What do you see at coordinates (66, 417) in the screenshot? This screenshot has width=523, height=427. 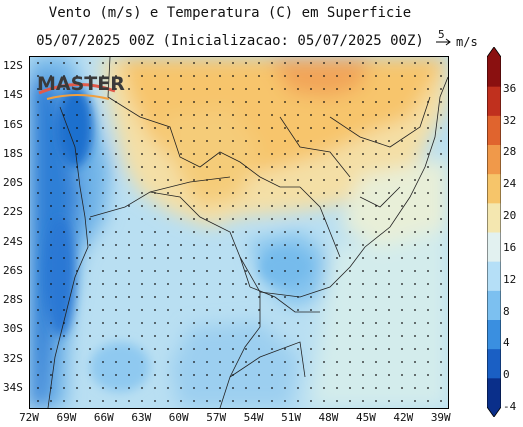 I see `lon-tick-label: 69W` at bounding box center [66, 417].